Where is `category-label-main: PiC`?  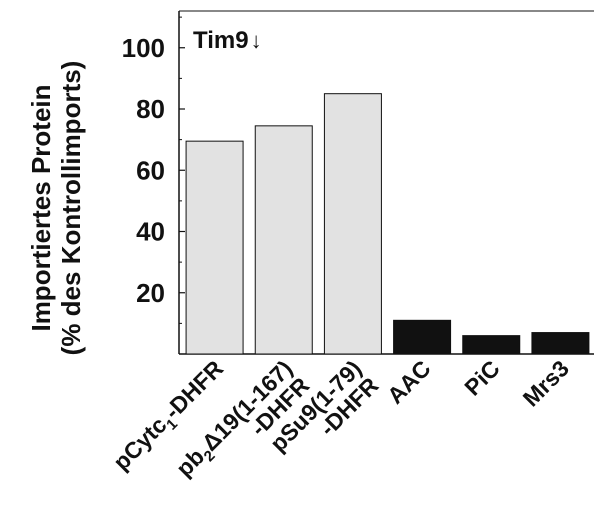 category-label-main: PiC is located at coordinates (481, 377).